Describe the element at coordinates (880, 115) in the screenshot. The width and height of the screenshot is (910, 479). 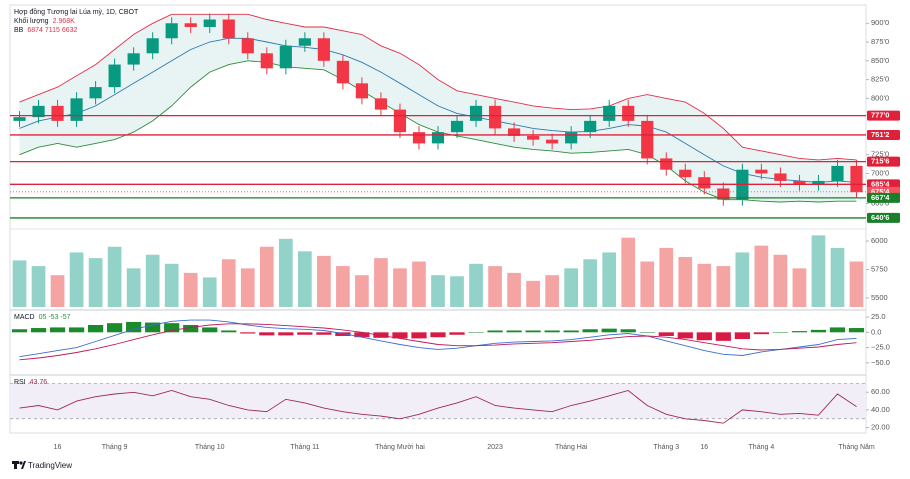
I see `price-label: 777'0` at that location.